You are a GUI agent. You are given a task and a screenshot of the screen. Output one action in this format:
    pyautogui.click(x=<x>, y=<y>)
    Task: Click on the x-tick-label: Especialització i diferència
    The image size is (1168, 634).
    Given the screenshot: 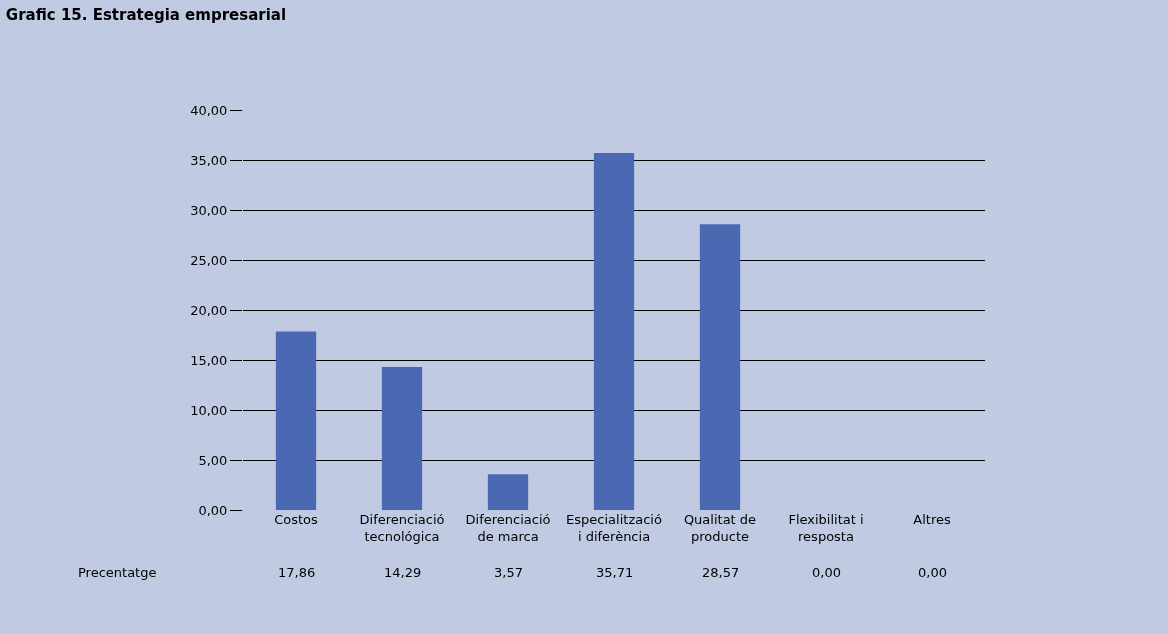 What is the action you would take?
    pyautogui.click(x=614, y=528)
    